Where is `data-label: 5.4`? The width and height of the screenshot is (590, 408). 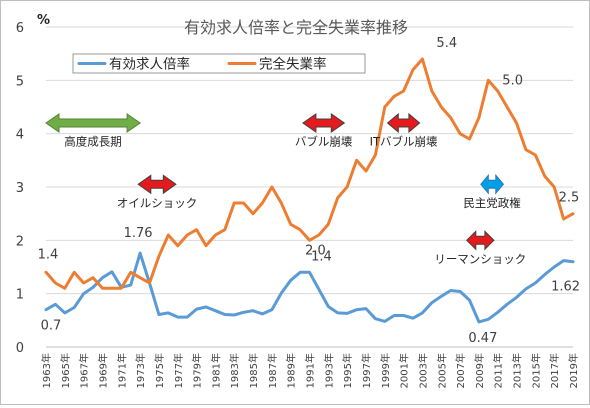 data-label: 5.4 is located at coordinates (446, 43).